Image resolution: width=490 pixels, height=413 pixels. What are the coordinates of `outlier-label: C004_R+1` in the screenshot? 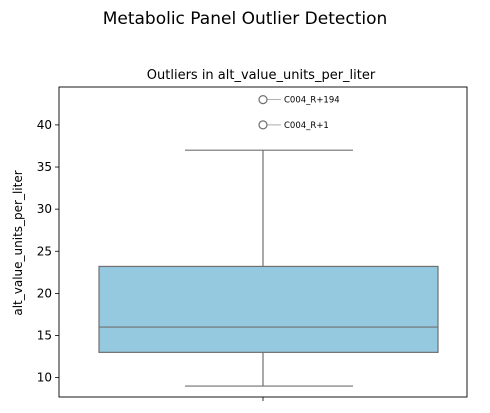 It's located at (306, 126).